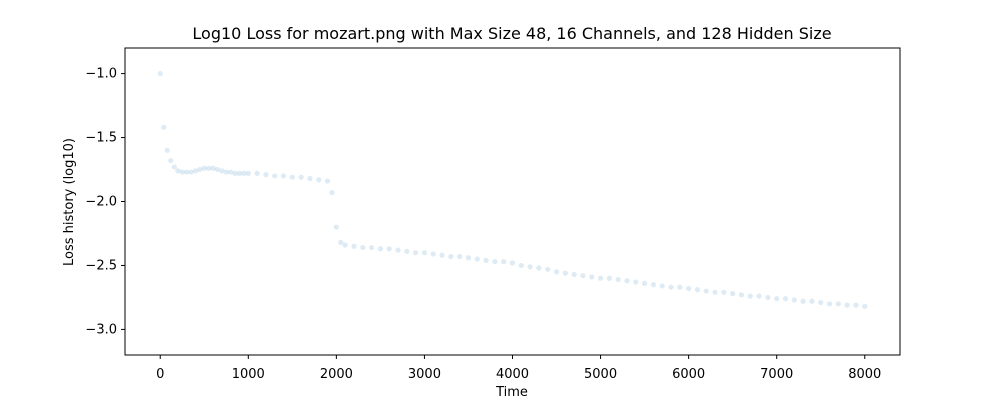 The image size is (1000, 400). Describe the element at coordinates (776, 374) in the screenshot. I see `x-tick-label: 7000` at that location.